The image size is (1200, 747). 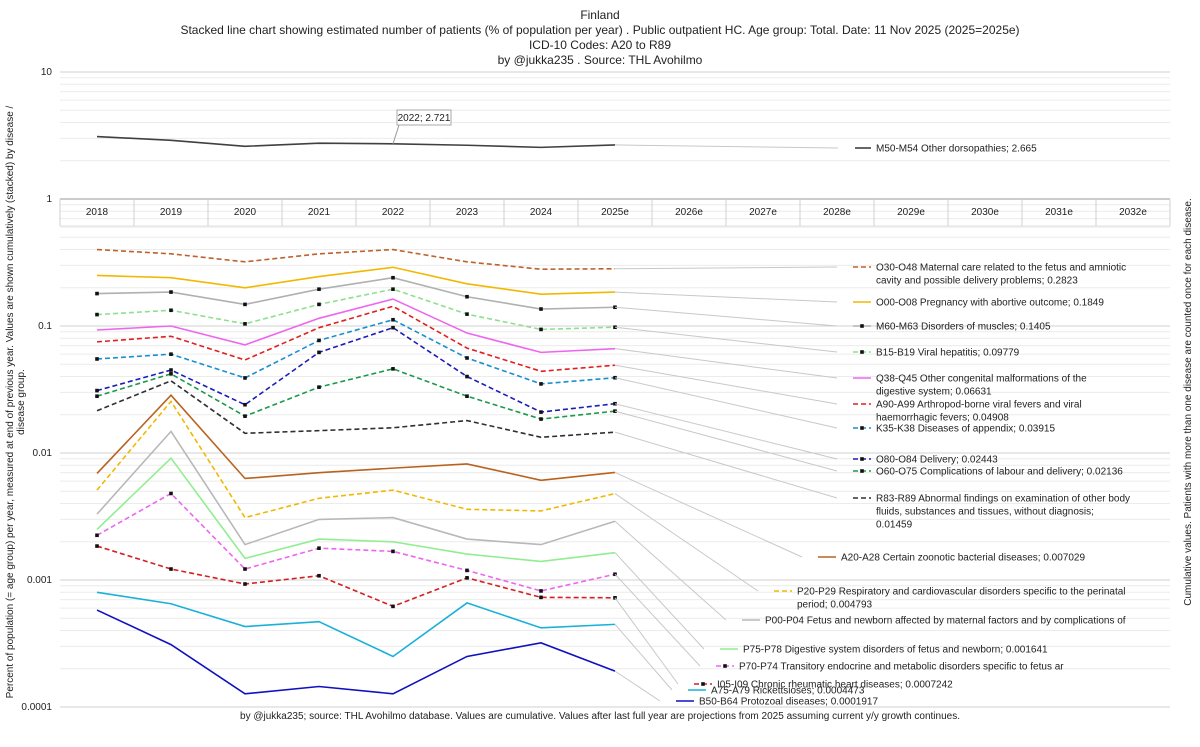 I want to click on x-tick-label: 2026e, so click(x=689, y=212).